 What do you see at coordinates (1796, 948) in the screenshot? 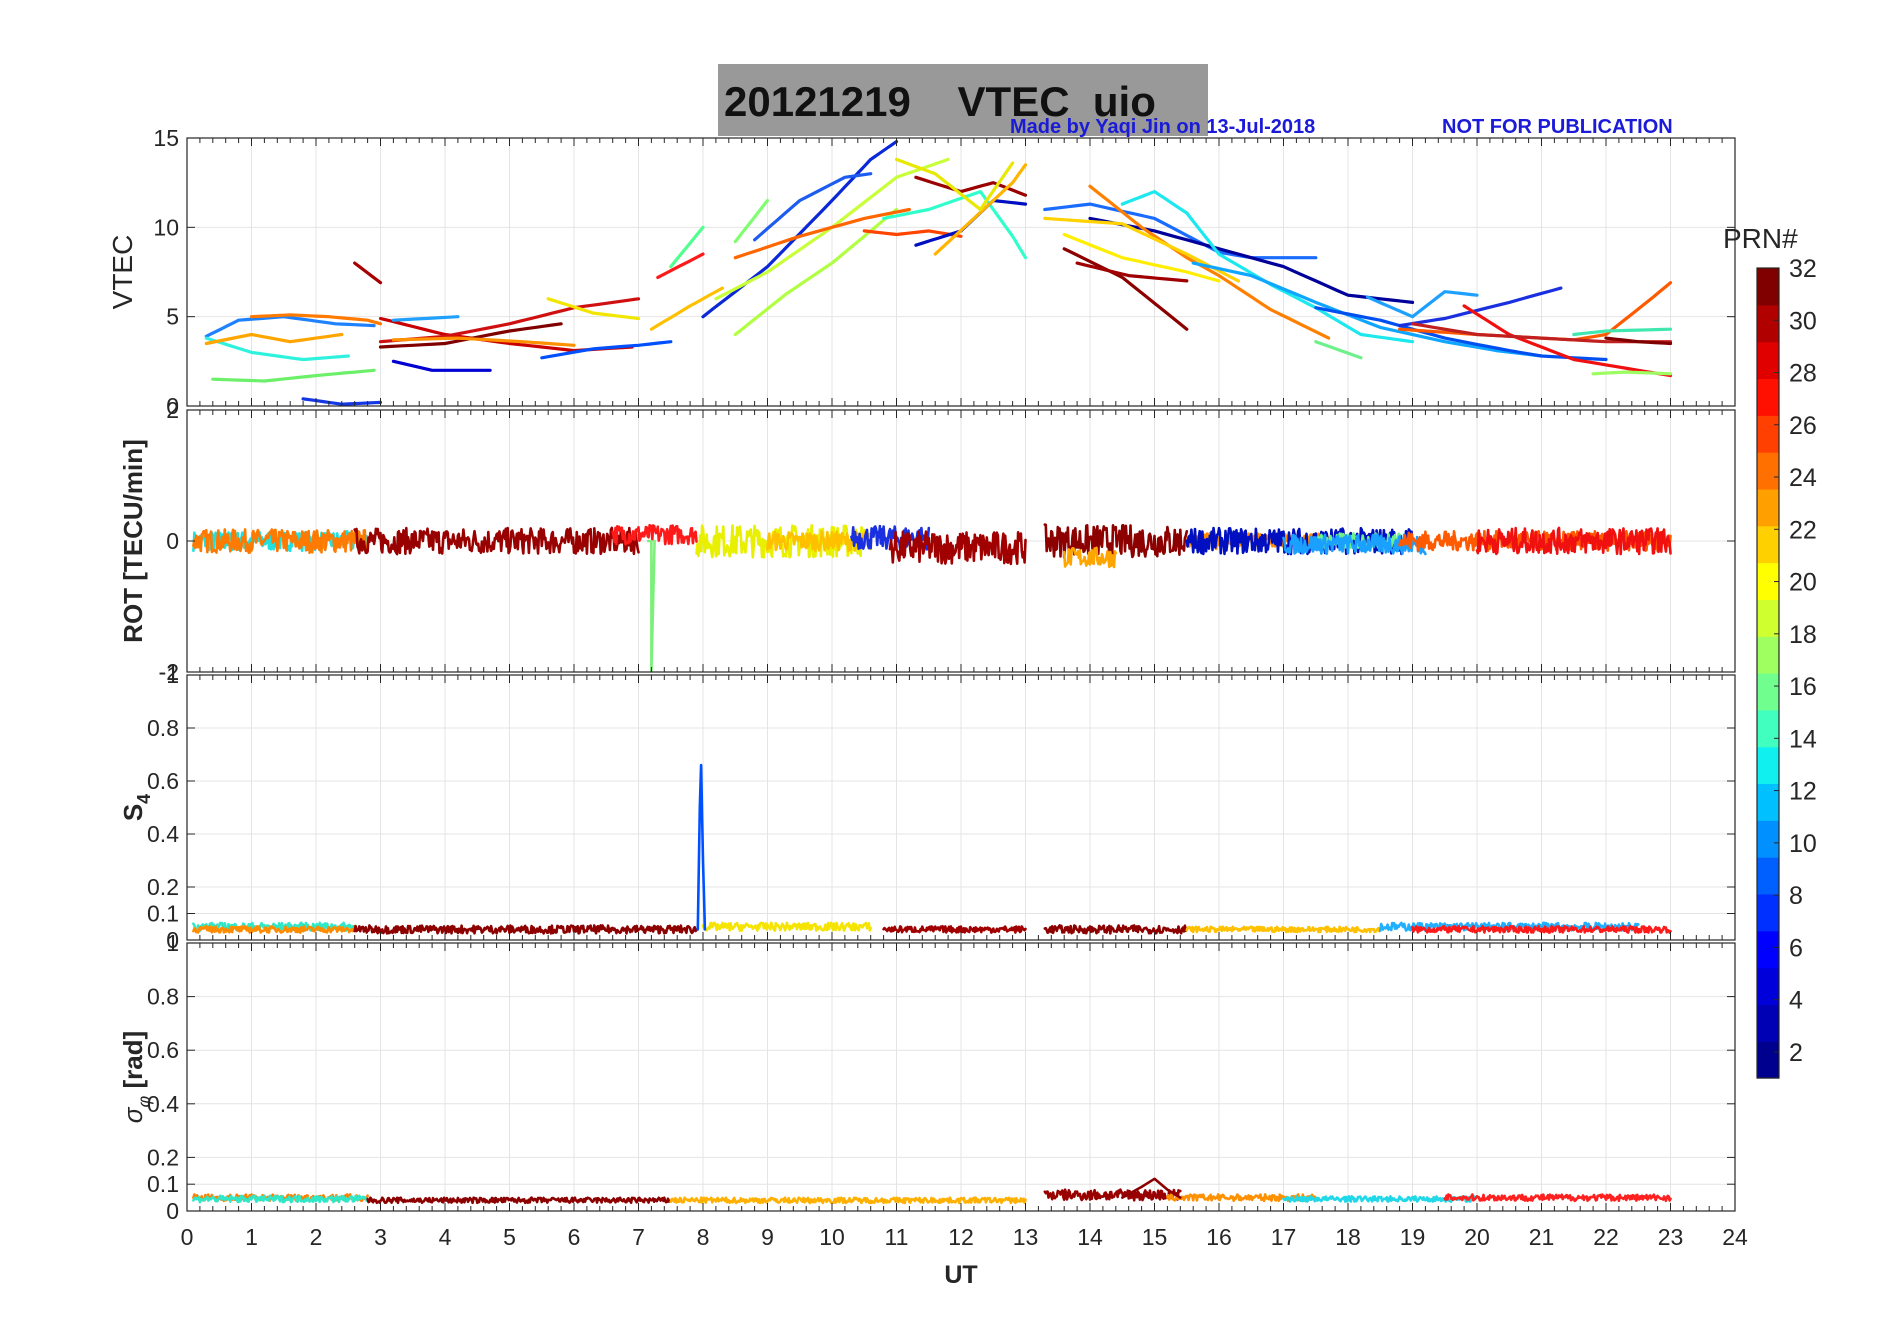
I see `colorbar-tick-label: 6` at bounding box center [1796, 948].